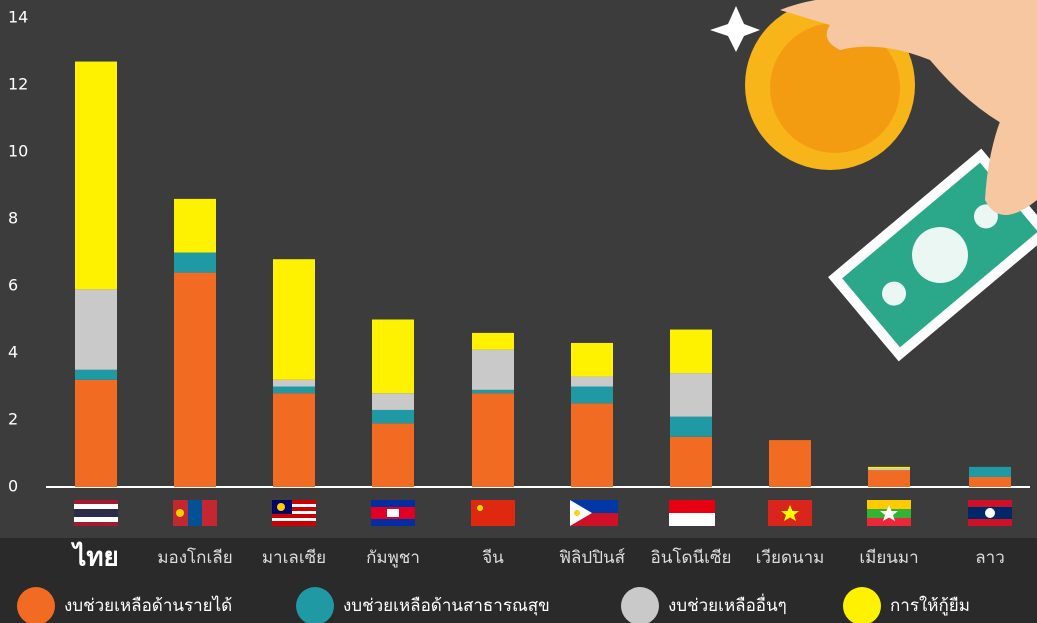  What do you see at coordinates (13, 419) in the screenshot?
I see `y-tick-label: 2` at bounding box center [13, 419].